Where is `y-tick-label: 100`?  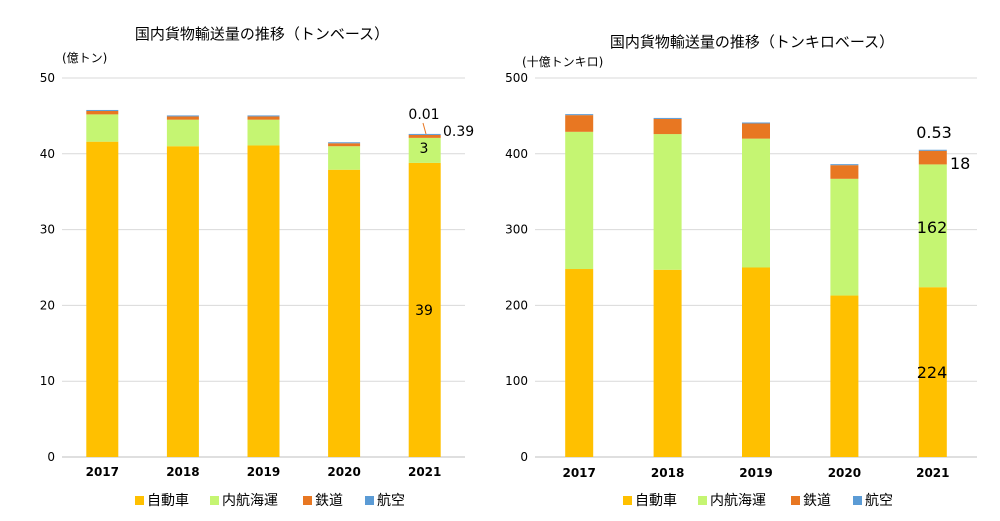 y-tick-label: 100 is located at coordinates (516, 381).